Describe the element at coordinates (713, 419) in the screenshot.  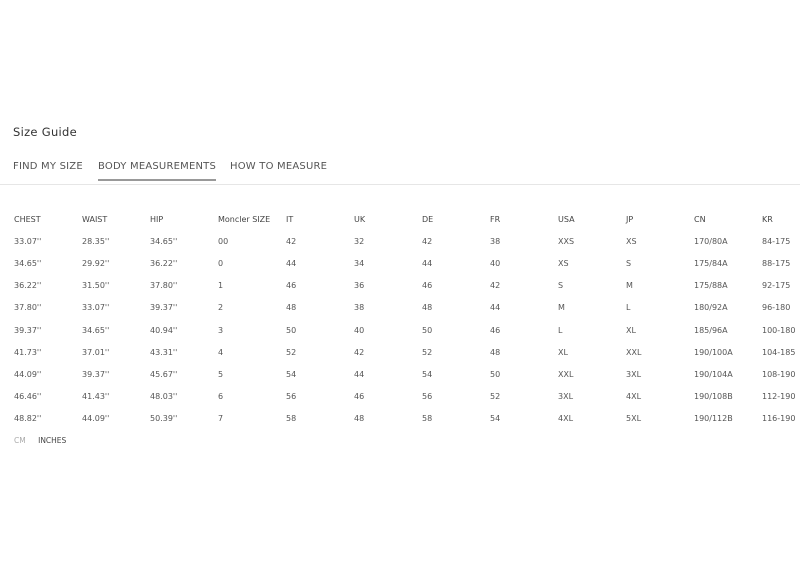
I see `table-cell: 190/112B` at that location.